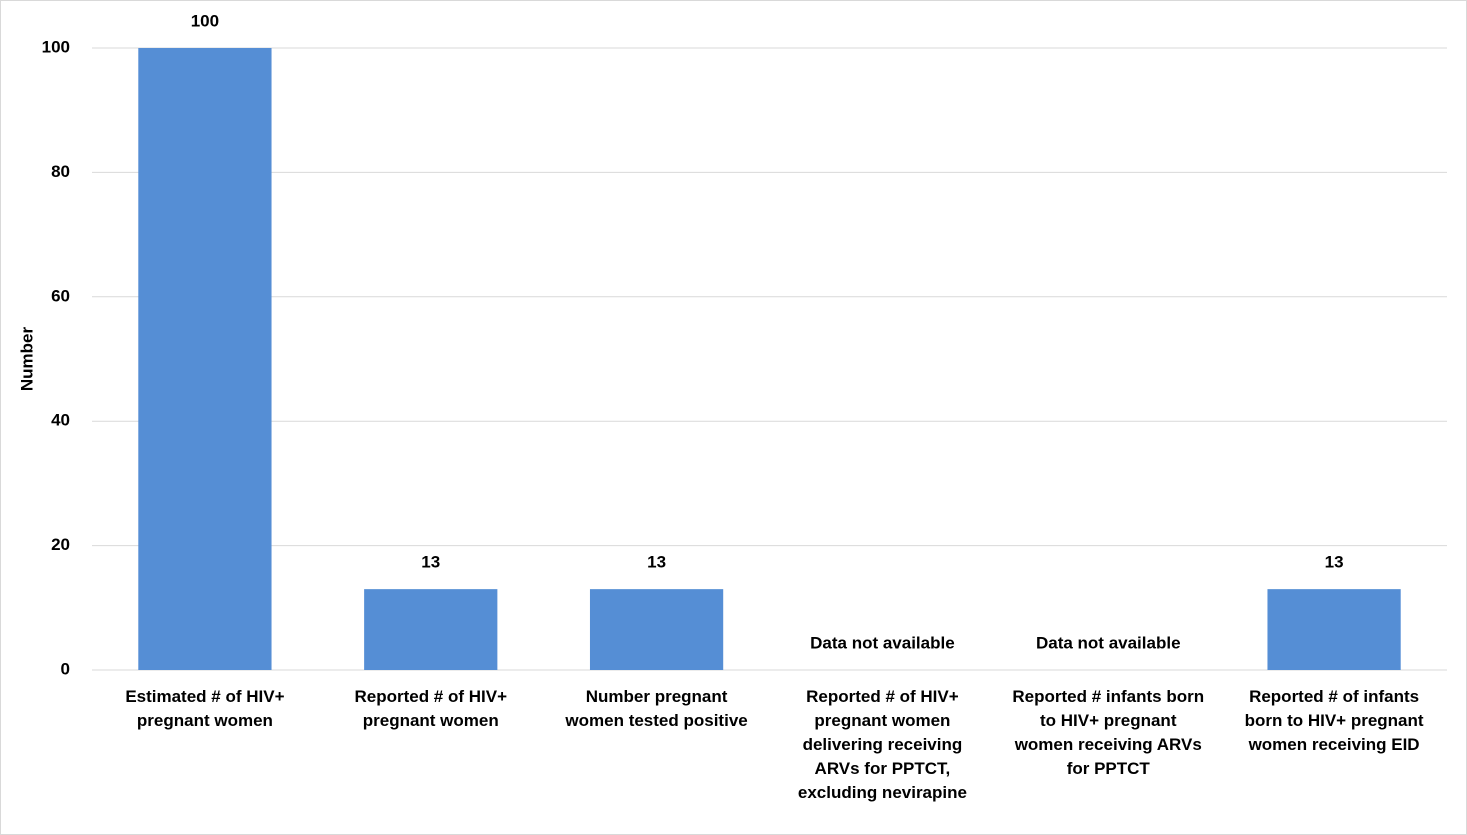  What do you see at coordinates (60, 171) in the screenshot?
I see `y-tick-label: 80` at bounding box center [60, 171].